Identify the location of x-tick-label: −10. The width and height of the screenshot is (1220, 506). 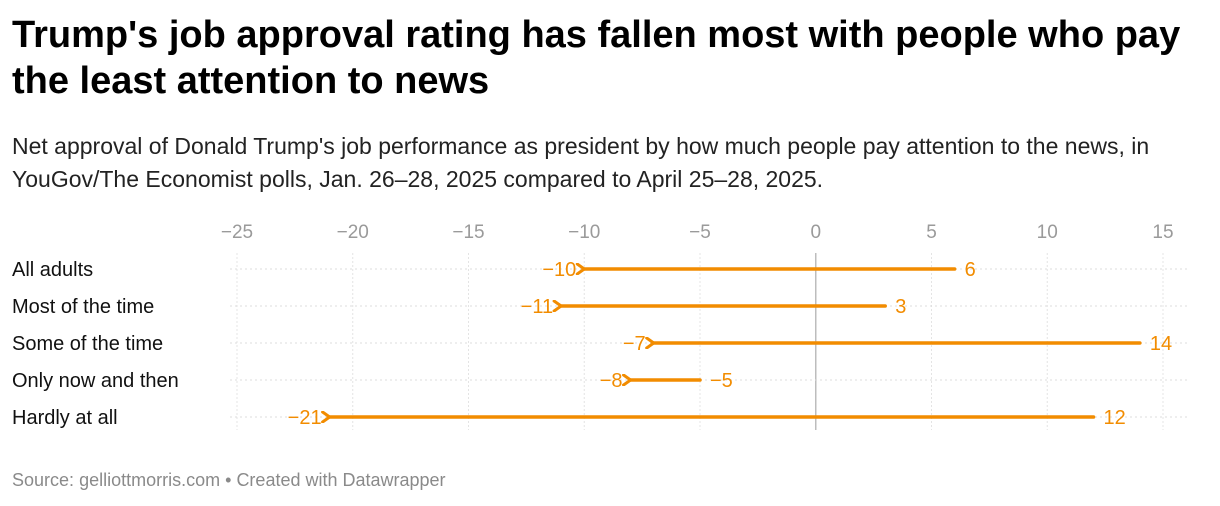
(584, 232).